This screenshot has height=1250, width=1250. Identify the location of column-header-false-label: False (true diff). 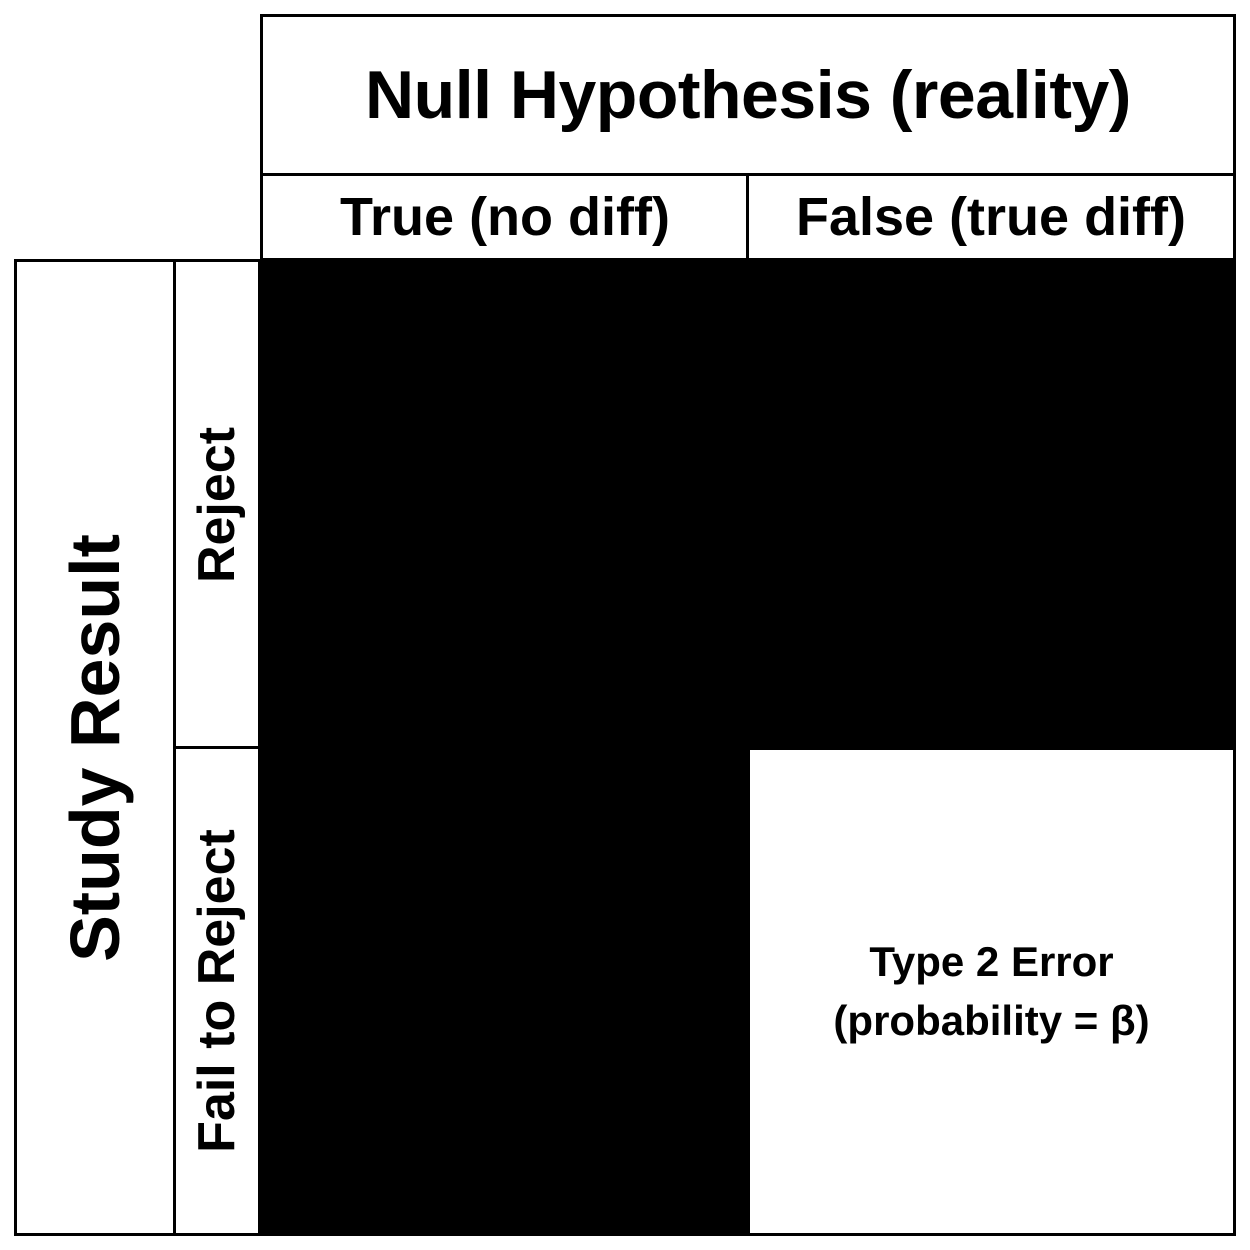
(991, 217).